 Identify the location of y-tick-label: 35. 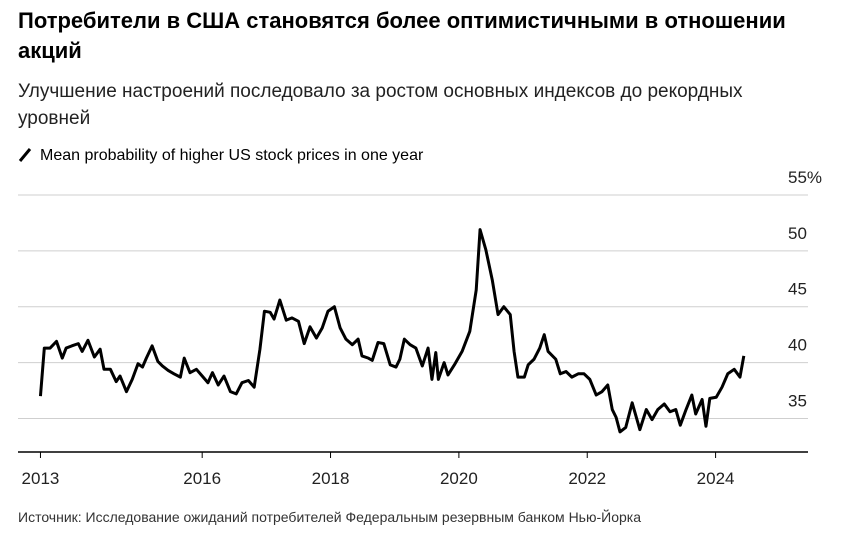
(797, 400).